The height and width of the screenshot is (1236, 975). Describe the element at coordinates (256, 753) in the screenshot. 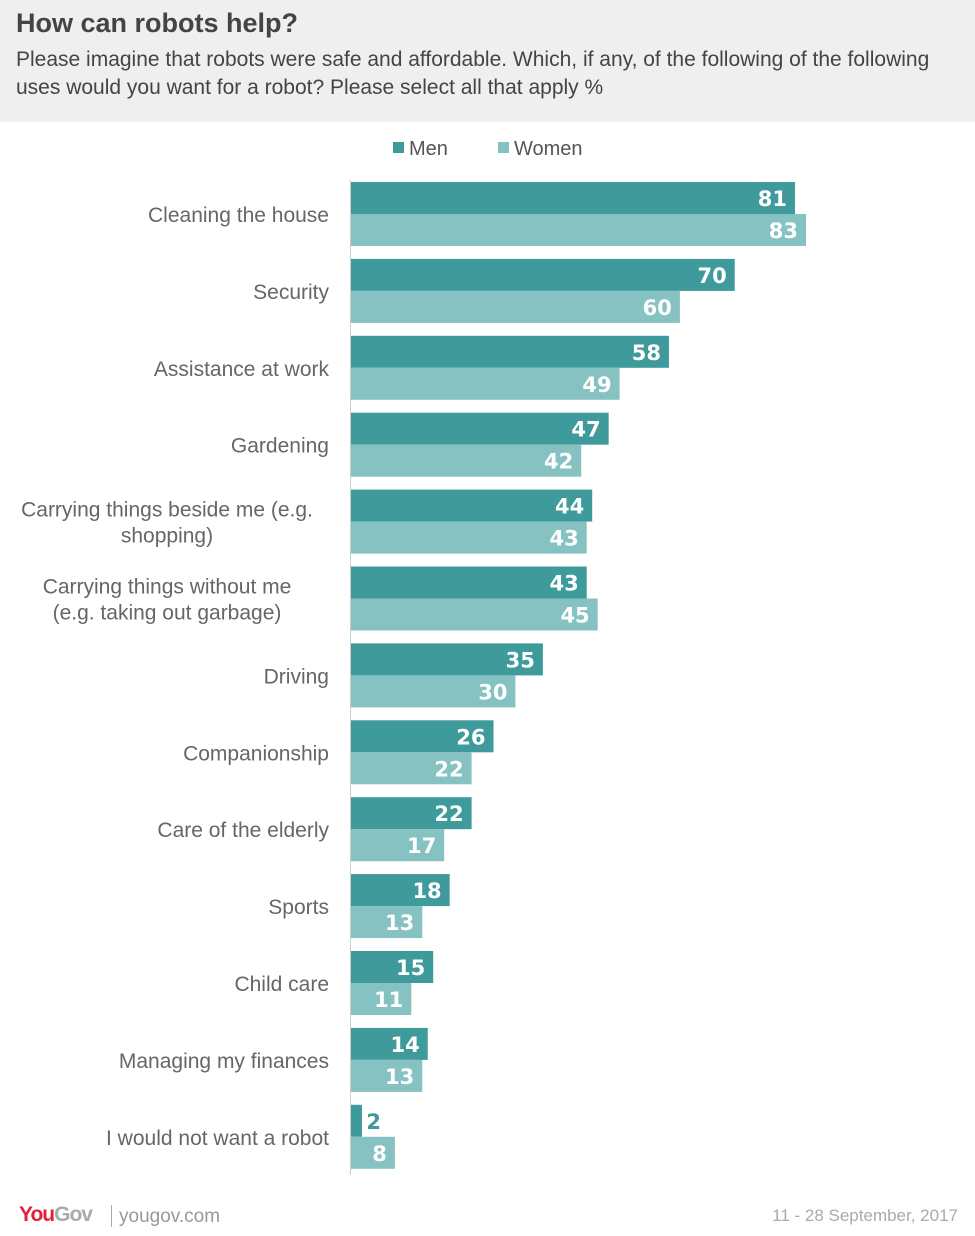

I see `category-label: Companionship` at that location.